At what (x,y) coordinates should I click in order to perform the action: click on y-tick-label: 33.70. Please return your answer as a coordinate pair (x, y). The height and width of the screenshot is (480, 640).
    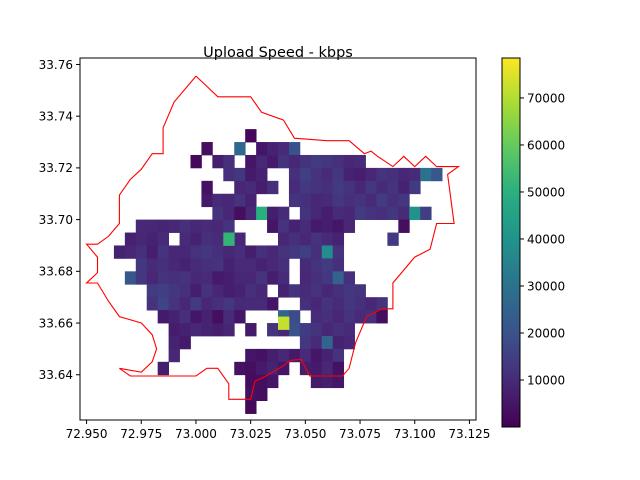
    Looking at the image, I should click on (56, 220).